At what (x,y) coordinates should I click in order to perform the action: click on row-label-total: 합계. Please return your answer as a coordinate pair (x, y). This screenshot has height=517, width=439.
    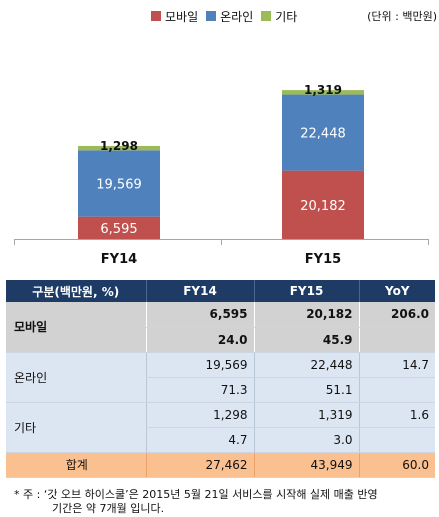
    Looking at the image, I should click on (76, 465).